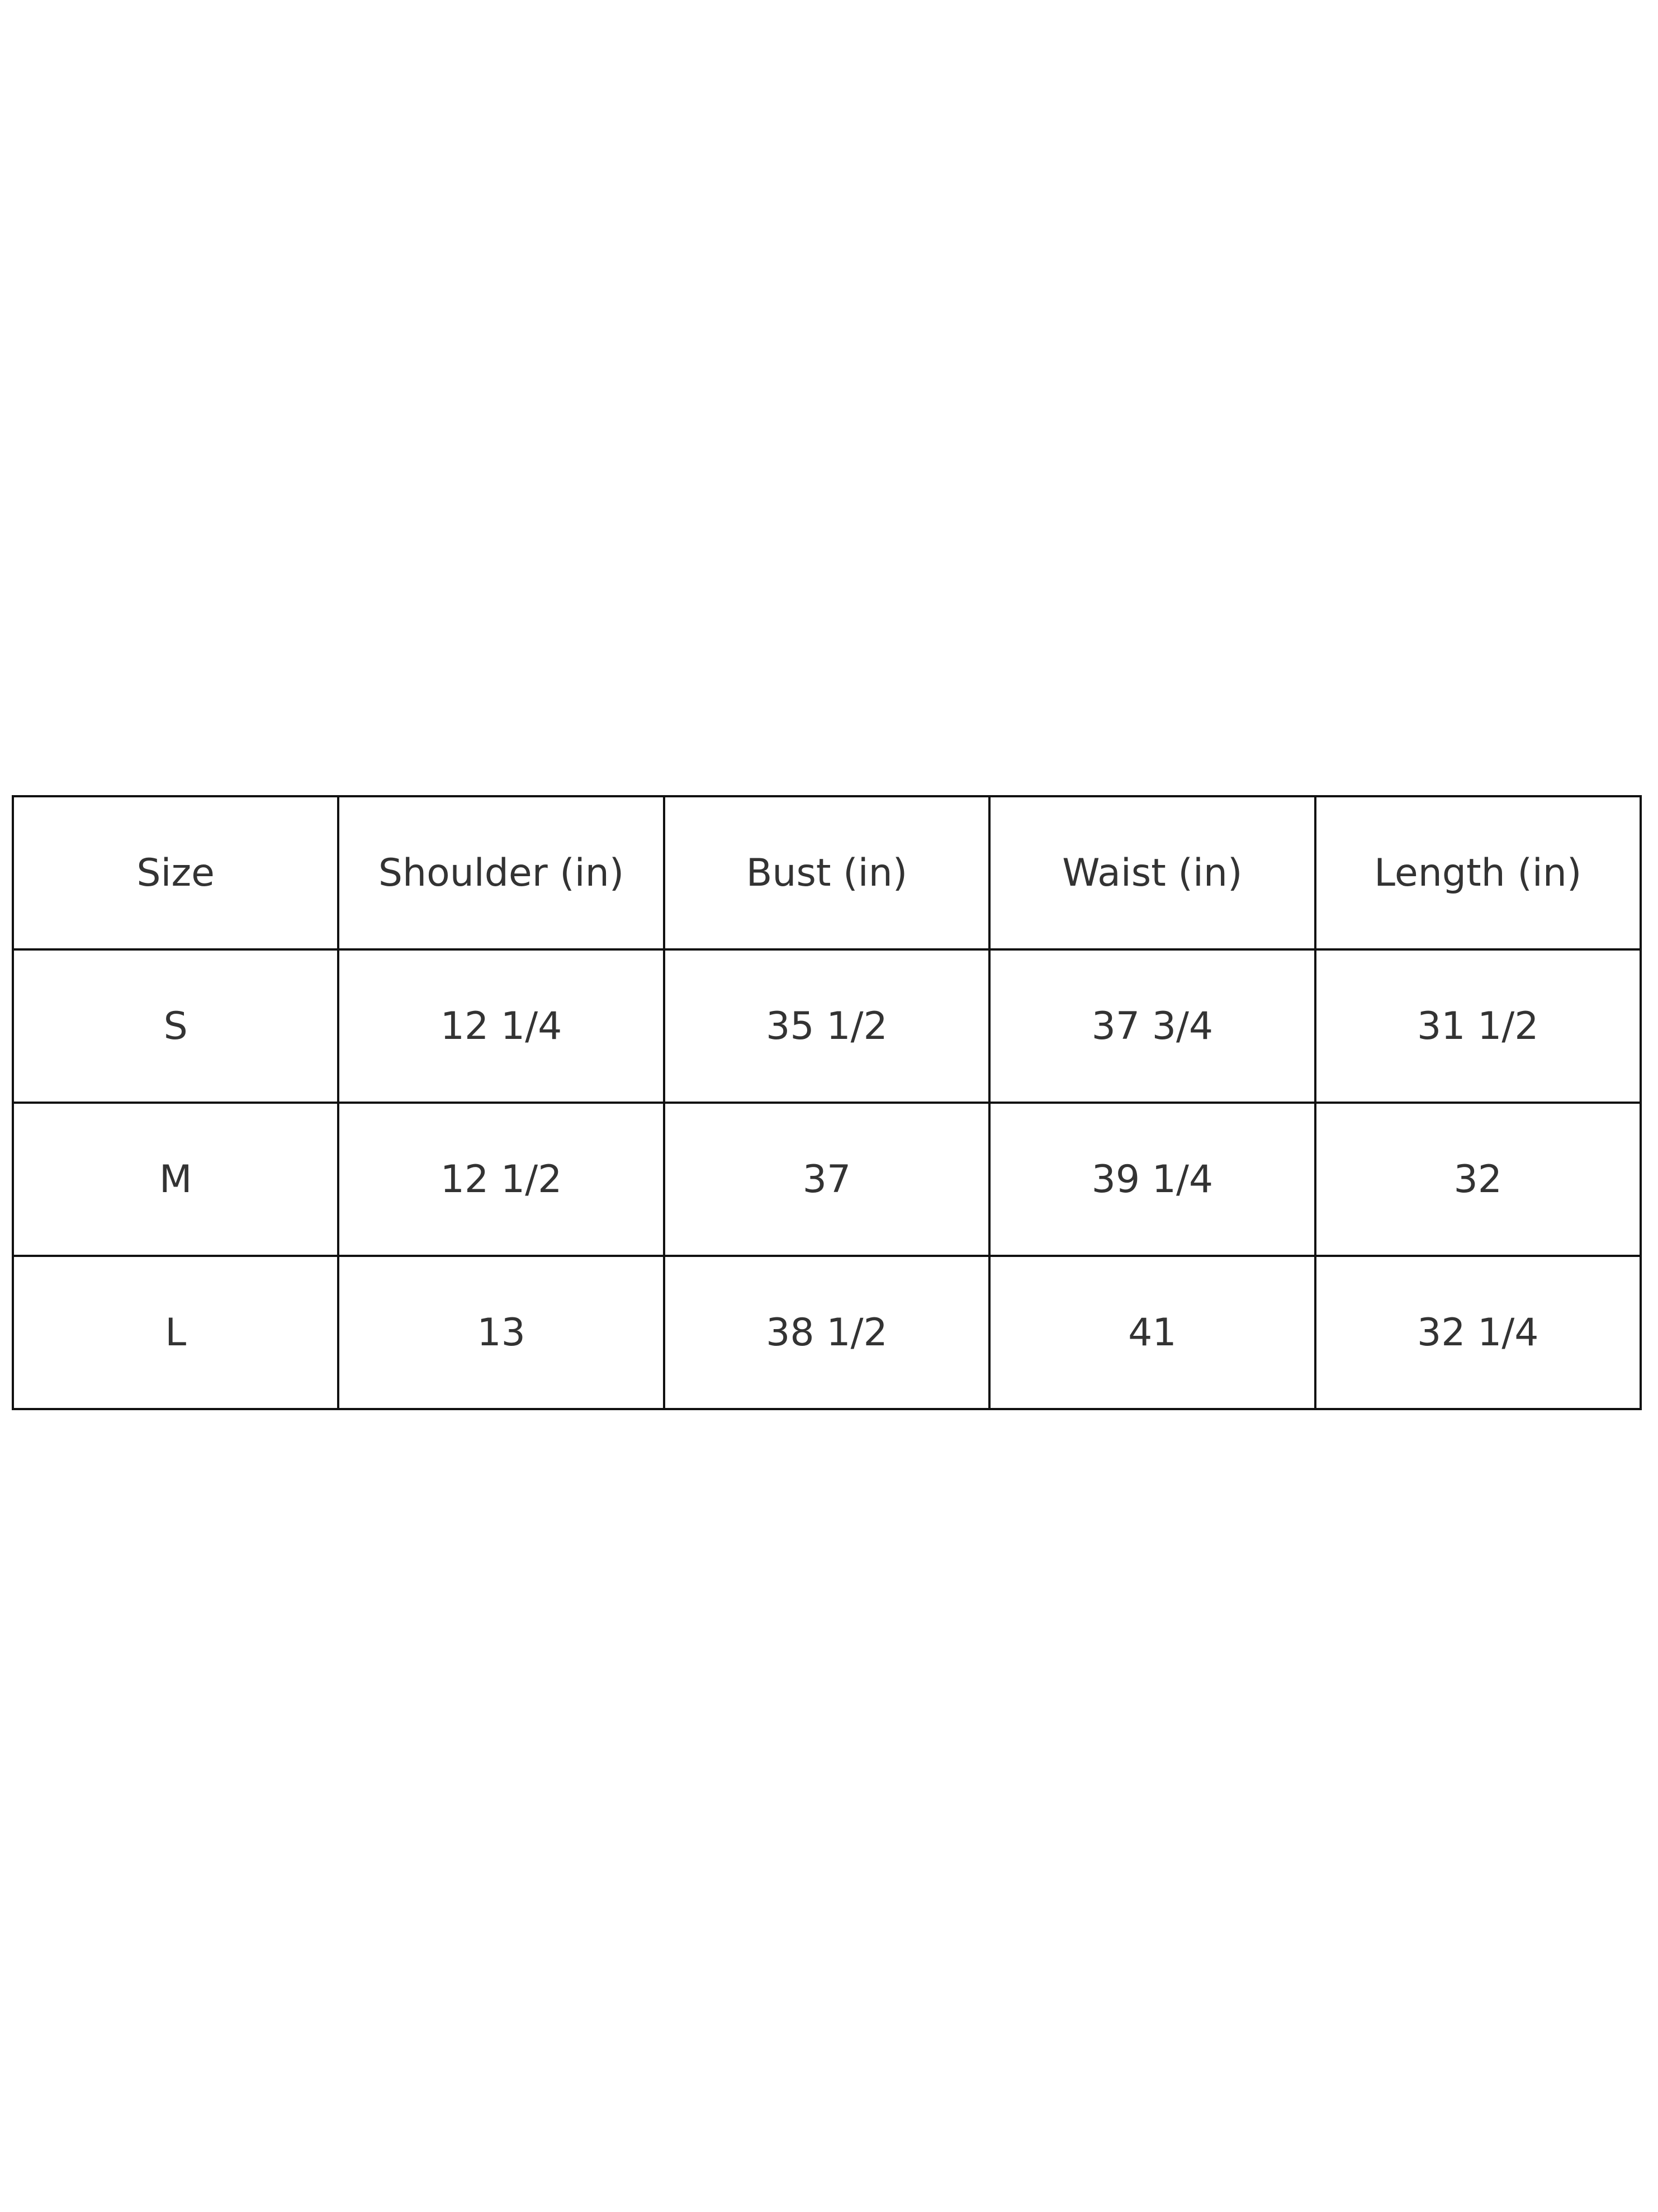 This screenshot has width=1658, height=2212. I want to click on table-cell: 31 1/2, so click(1478, 1026).